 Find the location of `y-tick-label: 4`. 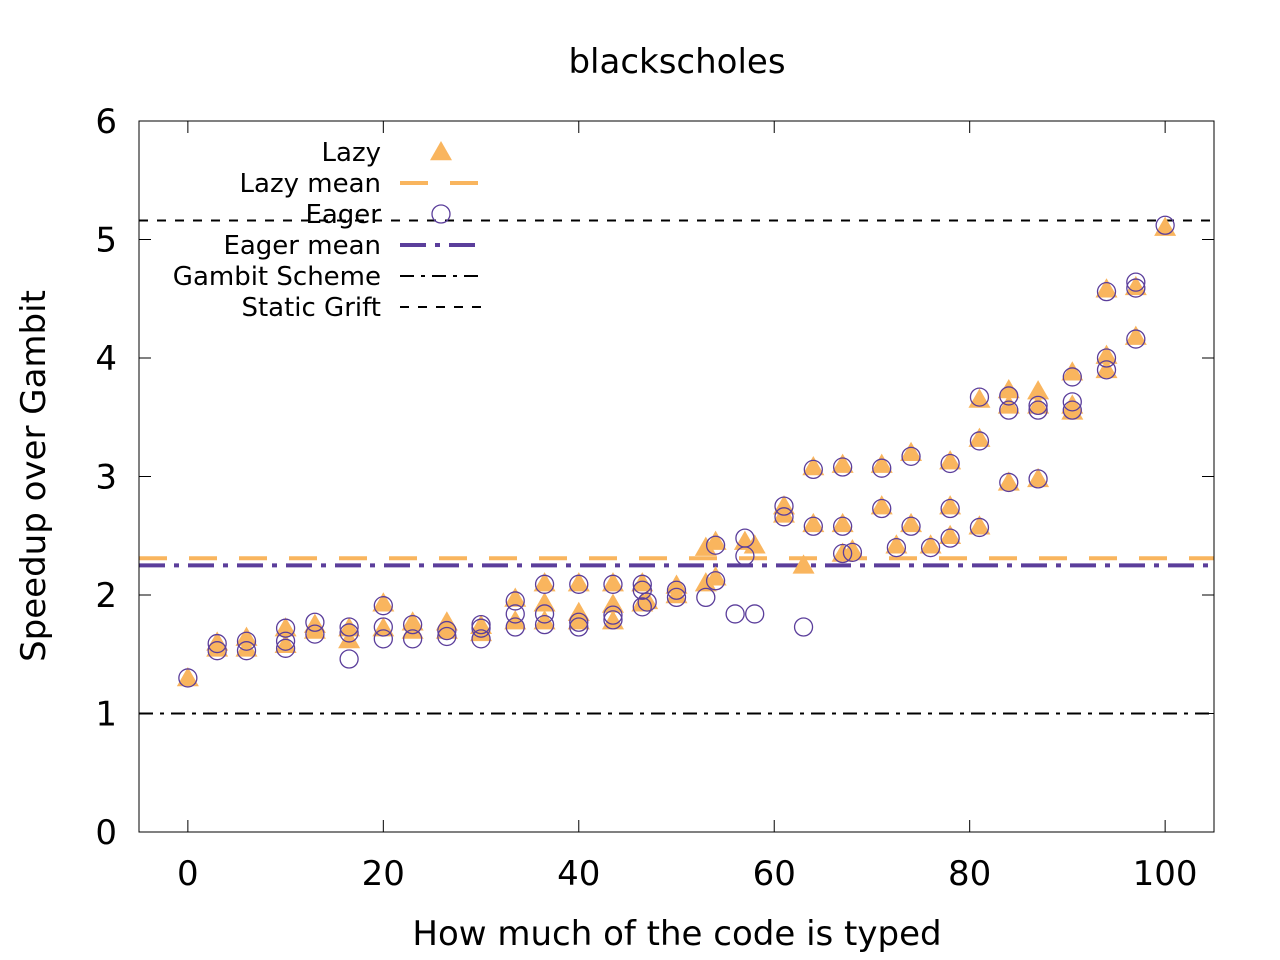

y-tick-label: 4 is located at coordinates (106, 359).